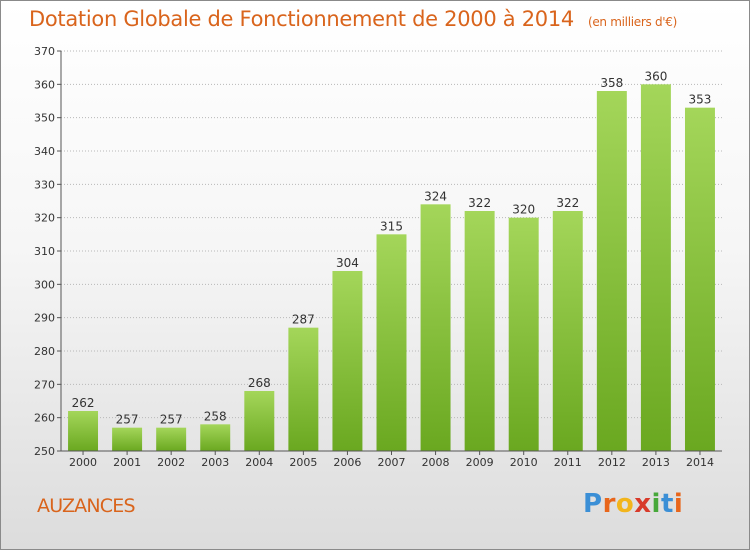  What do you see at coordinates (259, 421) in the screenshot?
I see `bar-2004` at bounding box center [259, 421].